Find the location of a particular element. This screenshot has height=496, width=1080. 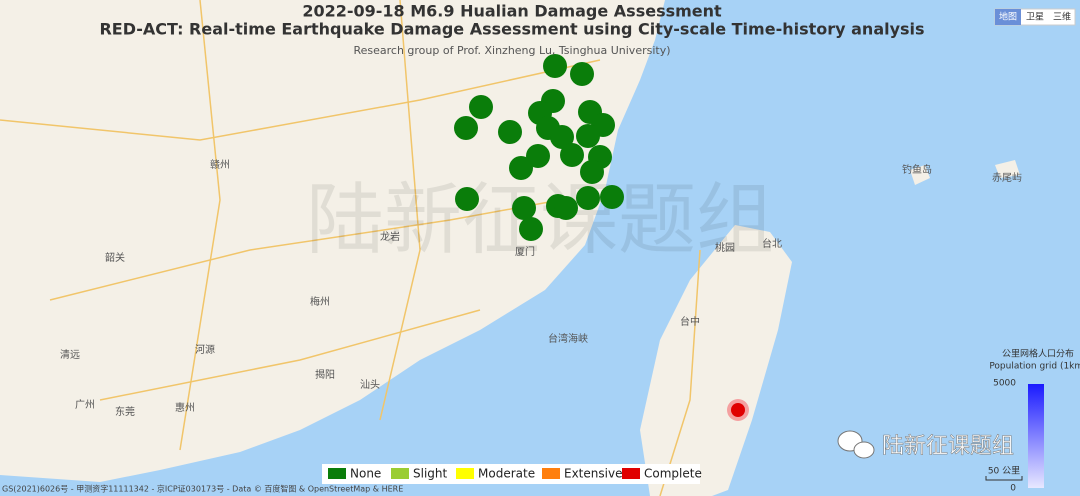

place: 梅州 is located at coordinates (320, 301).